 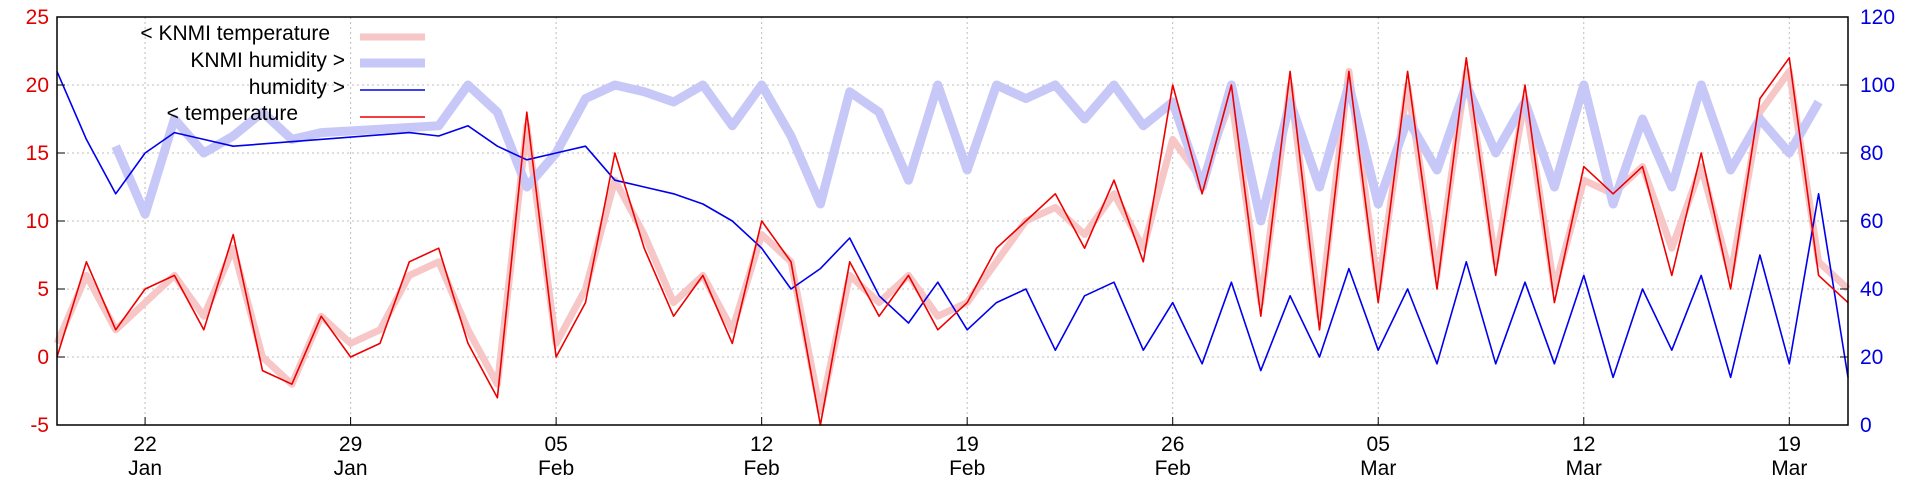 I want to click on y-axis-right: 0 20 40 60 80 100 120, so click(x=1867, y=221).